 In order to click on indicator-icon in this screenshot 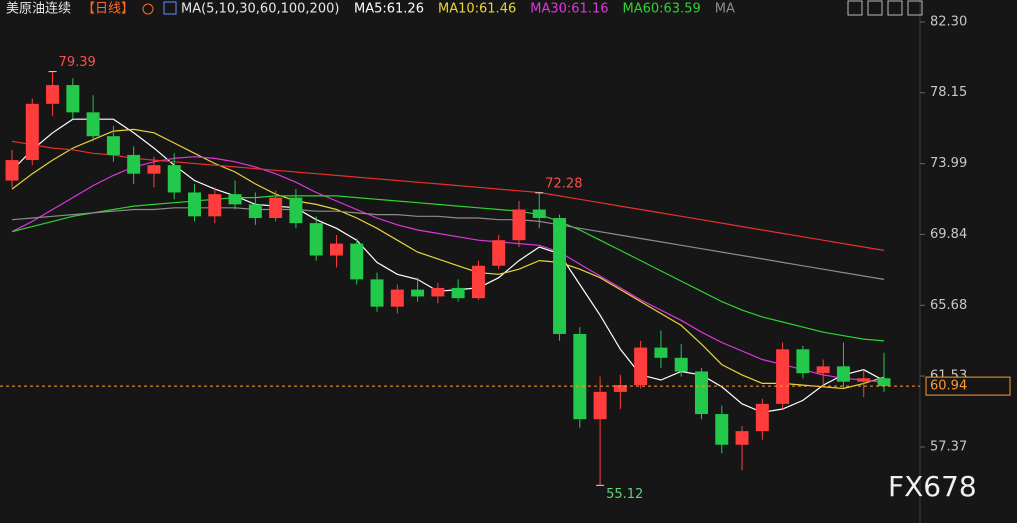, I will do `click(170, 8)`.